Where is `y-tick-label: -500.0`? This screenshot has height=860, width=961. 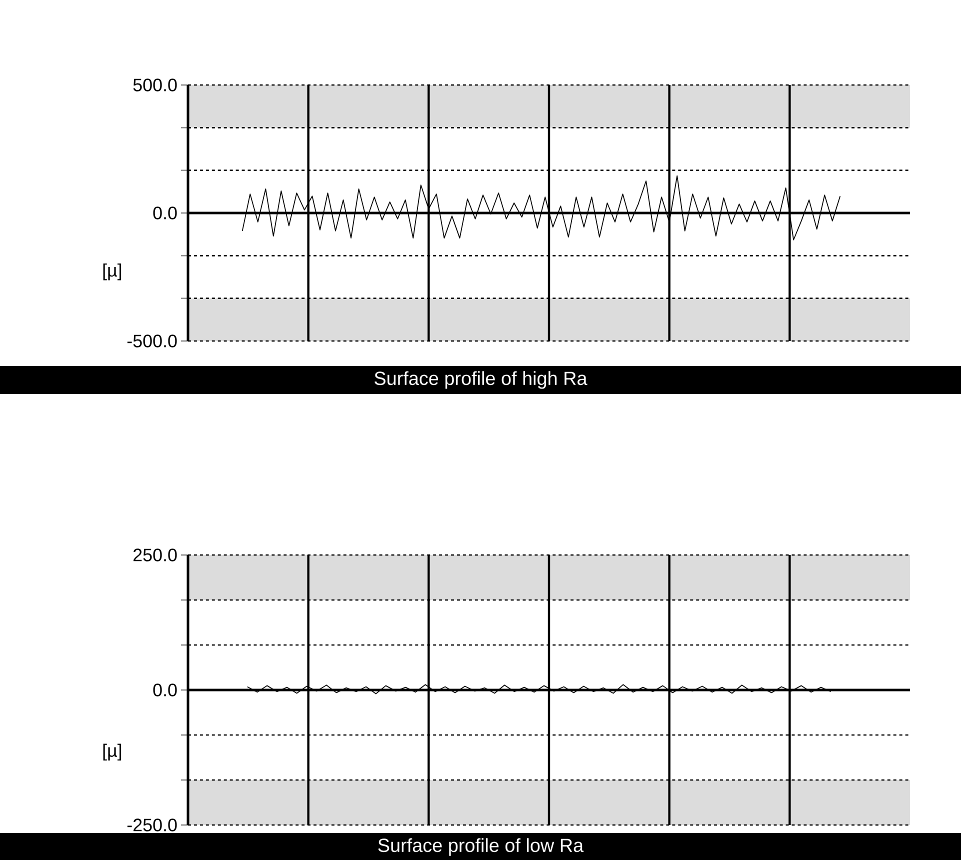 y-tick-label: -500.0 is located at coordinates (152, 341).